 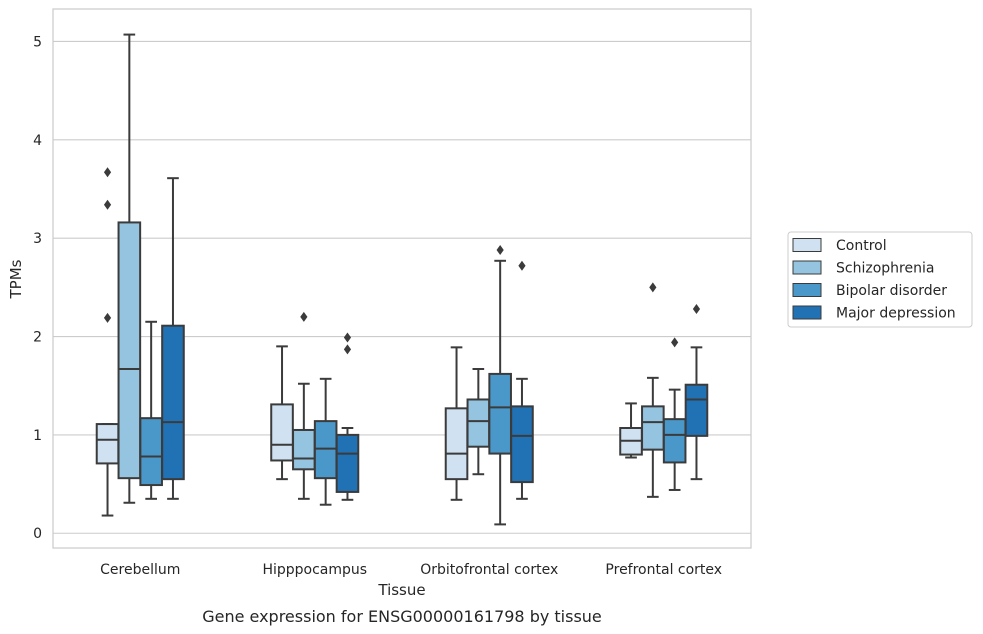 What do you see at coordinates (489, 570) in the screenshot?
I see `x-tick-label: Orbitofrontal cortex` at bounding box center [489, 570].